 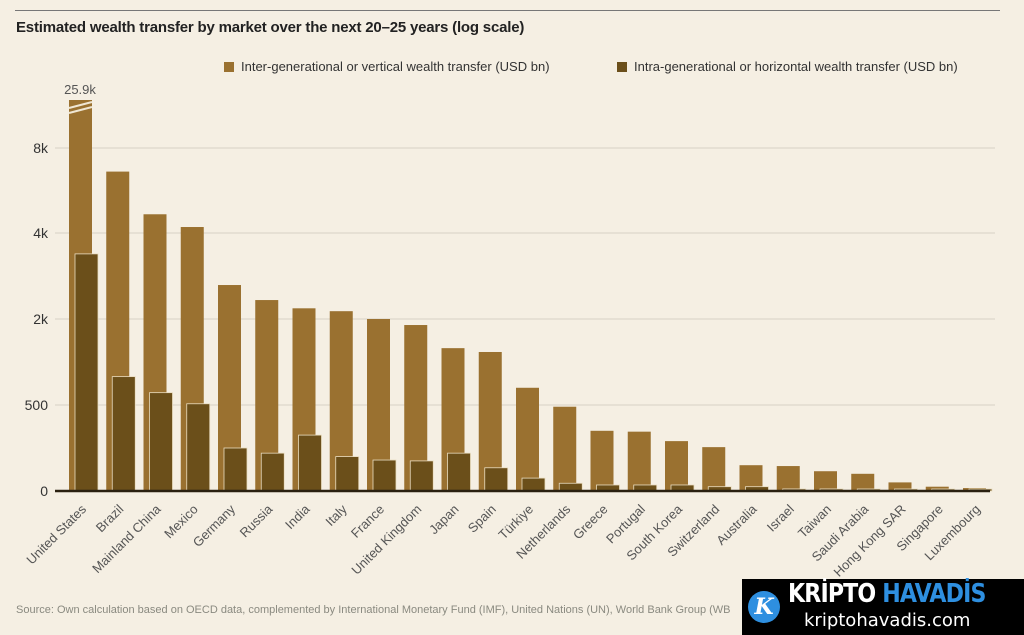 I want to click on x-tick-label: United States, so click(x=56, y=534).